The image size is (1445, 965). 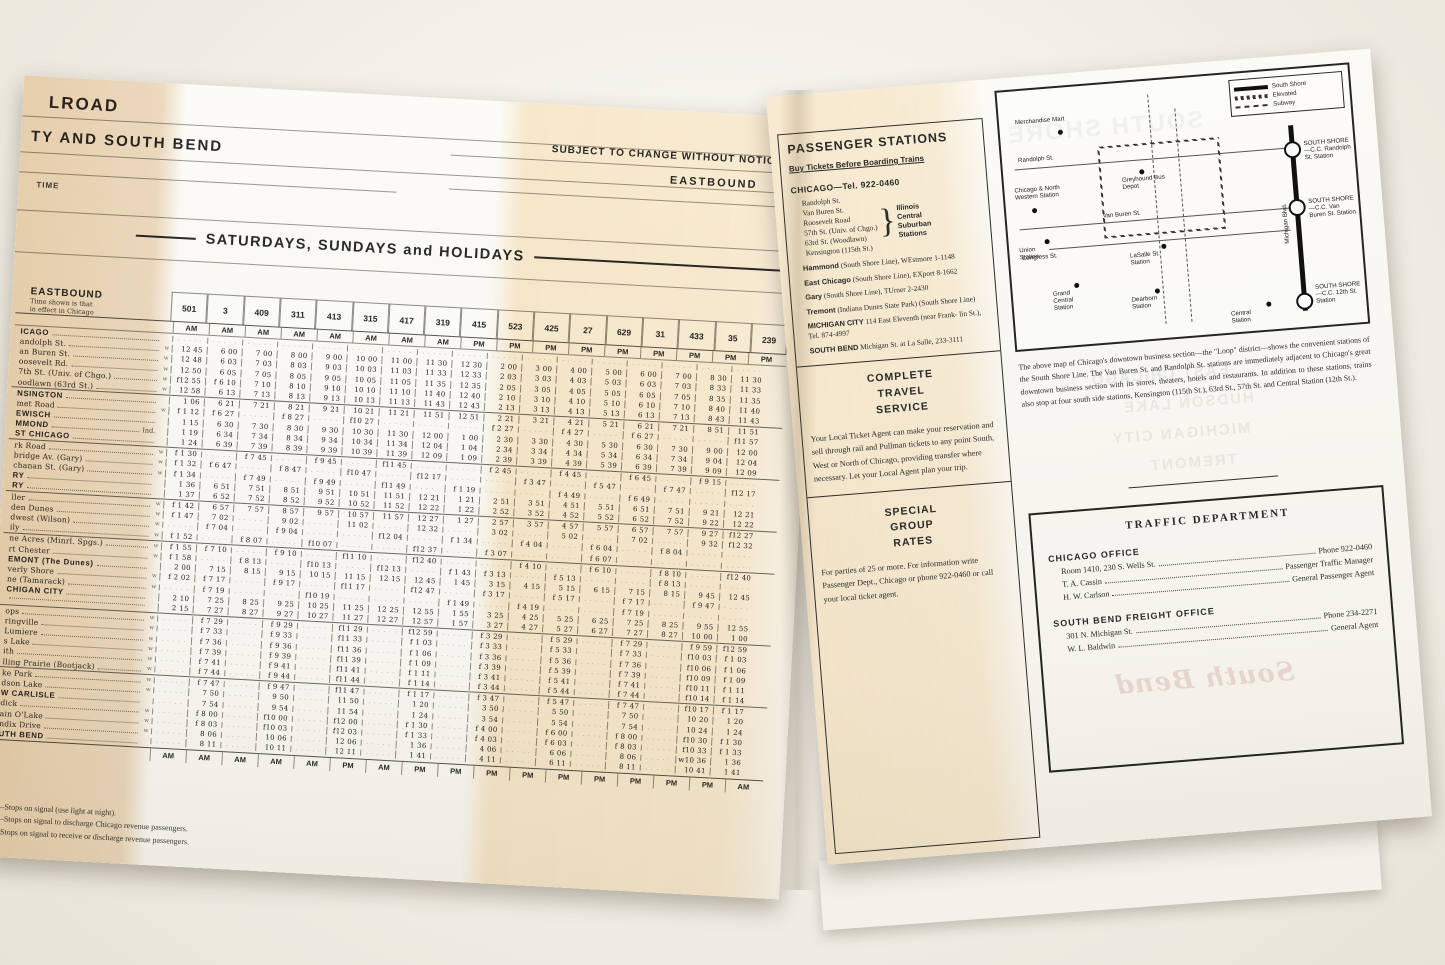 I want to click on banner-rule-right, so click(x=659, y=264).